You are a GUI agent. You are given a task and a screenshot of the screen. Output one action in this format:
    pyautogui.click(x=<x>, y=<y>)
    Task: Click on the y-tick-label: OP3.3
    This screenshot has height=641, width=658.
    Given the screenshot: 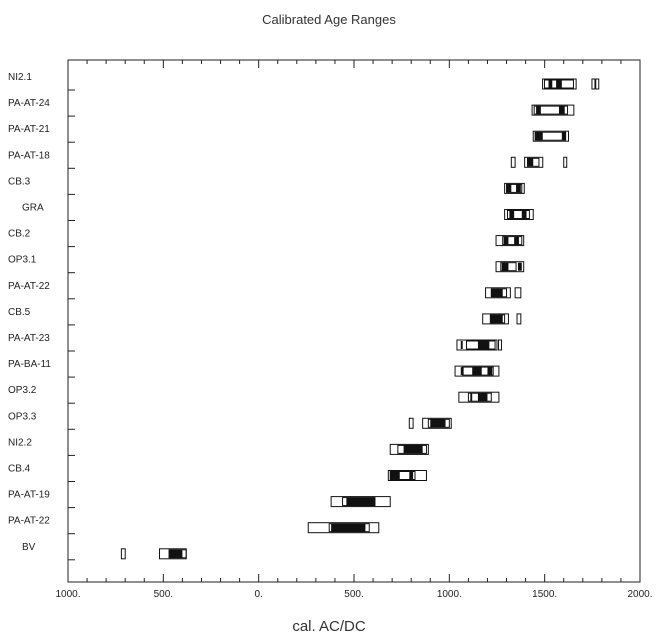 What is the action you would take?
    pyautogui.click(x=22, y=416)
    